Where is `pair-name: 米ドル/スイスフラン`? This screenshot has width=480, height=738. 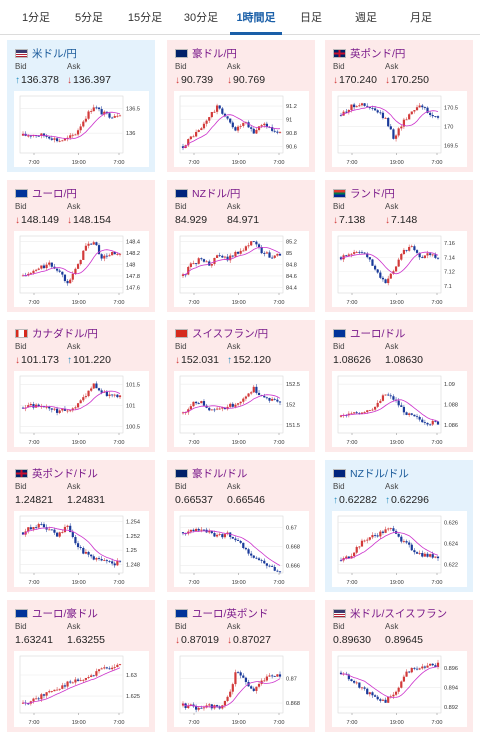
pair-name: 米ドル/スイスフラン is located at coordinates (399, 614).